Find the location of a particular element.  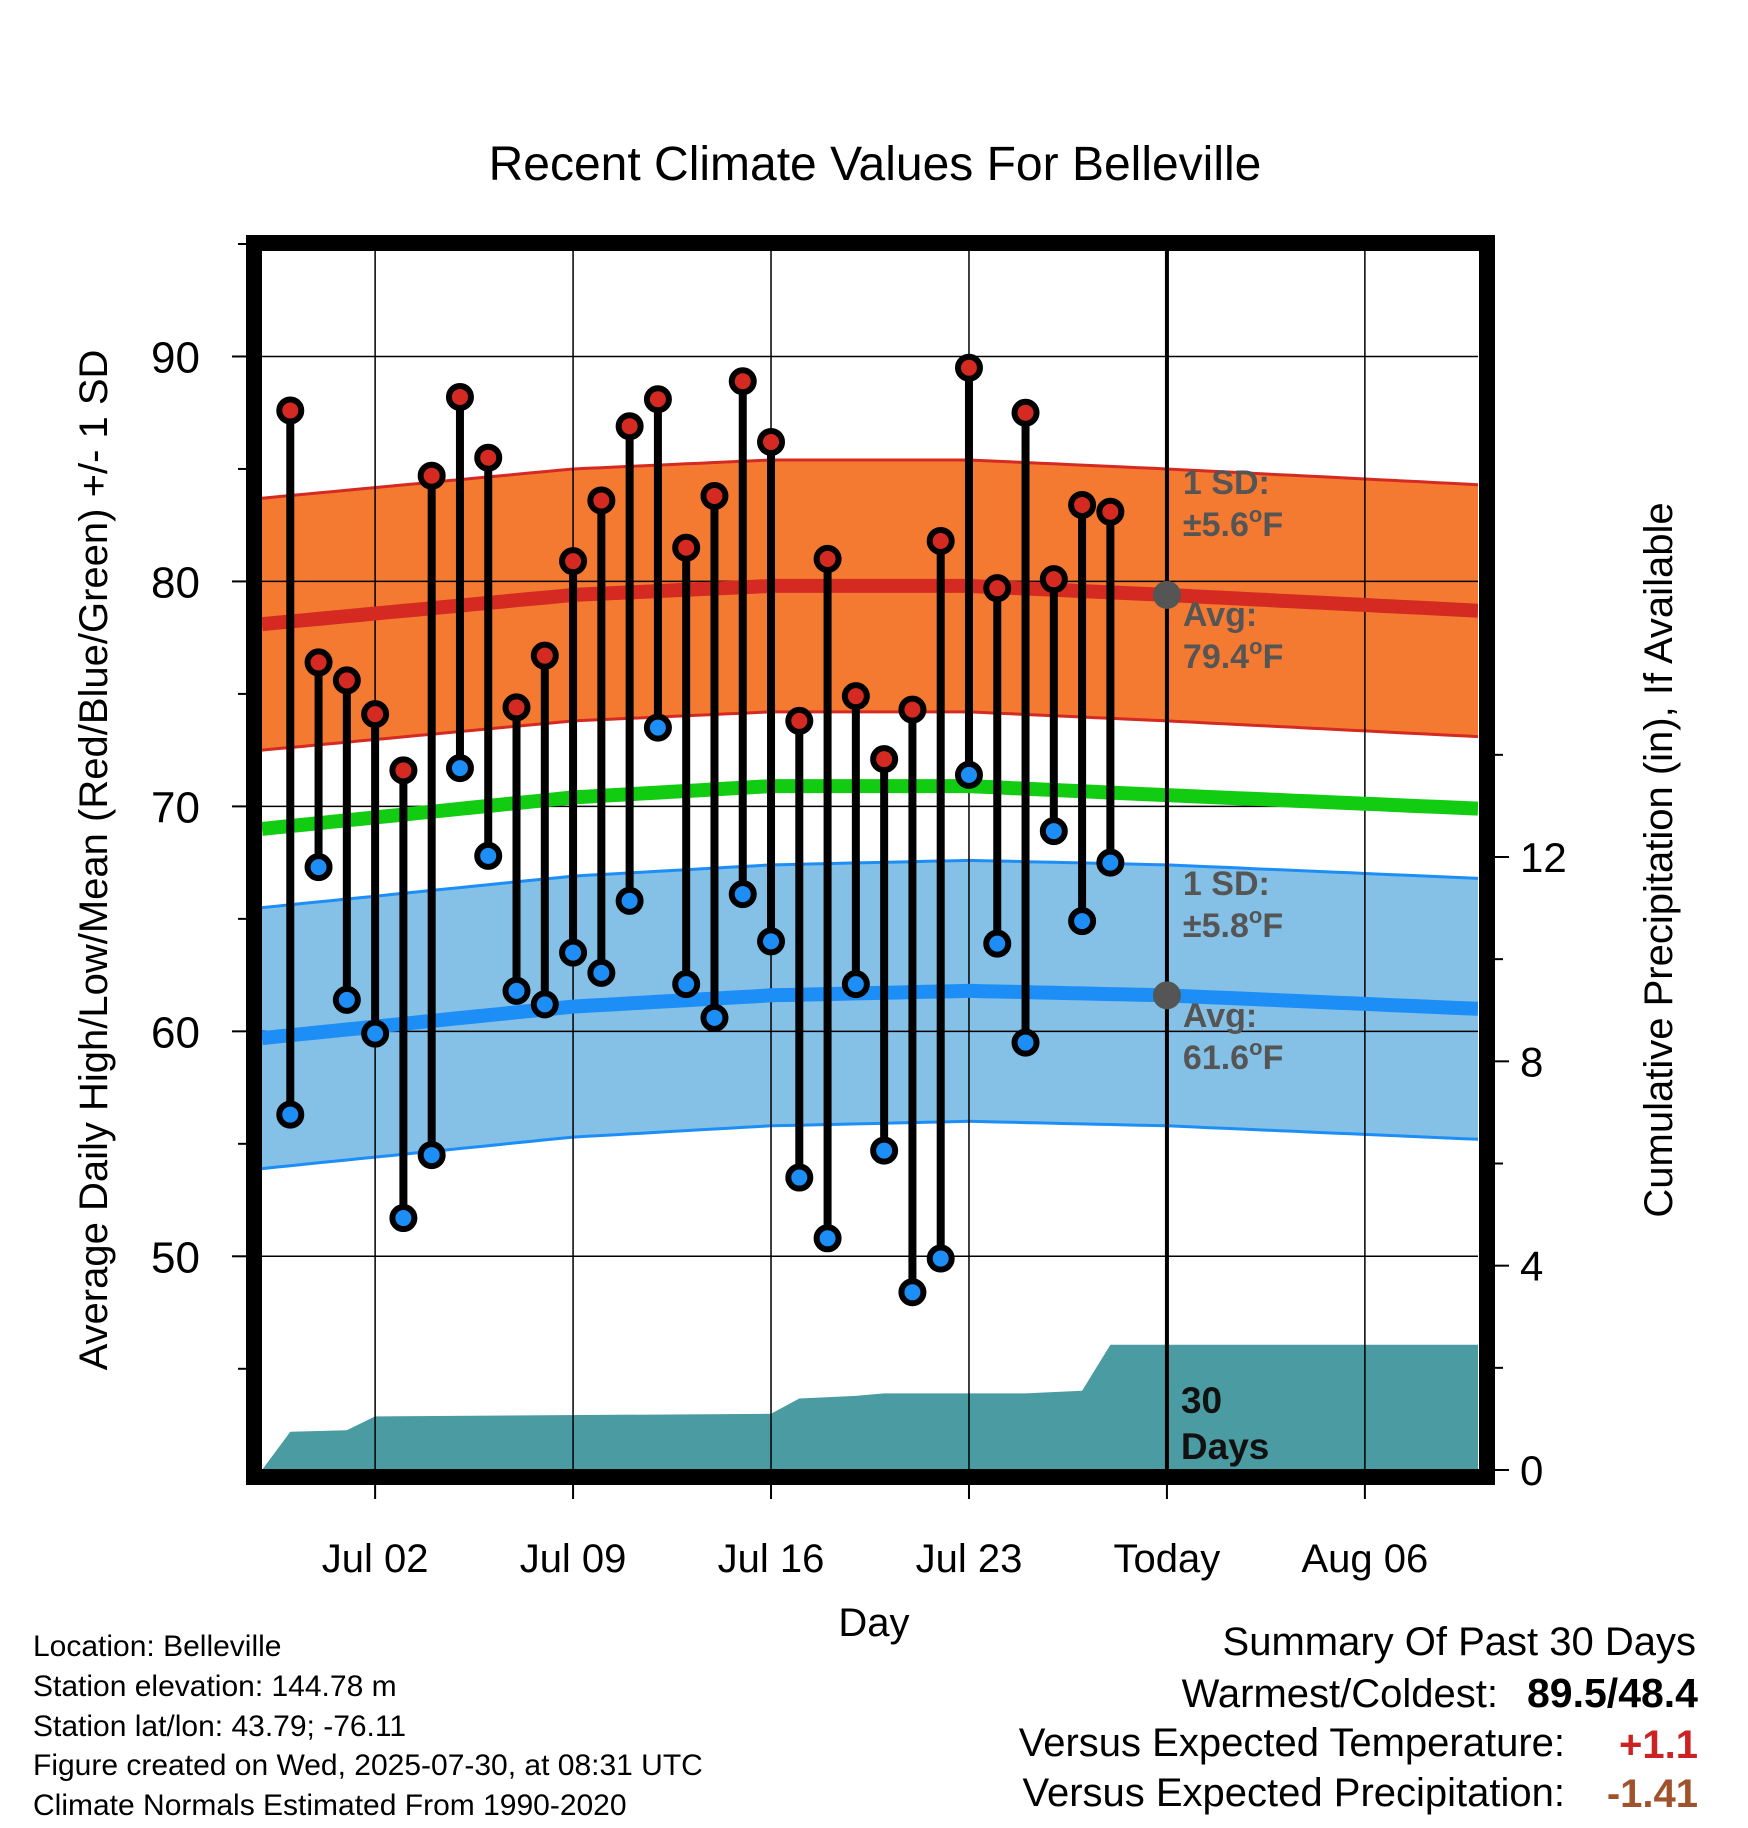

footer-location: Location: Belleville is located at coordinates (157, 1646).